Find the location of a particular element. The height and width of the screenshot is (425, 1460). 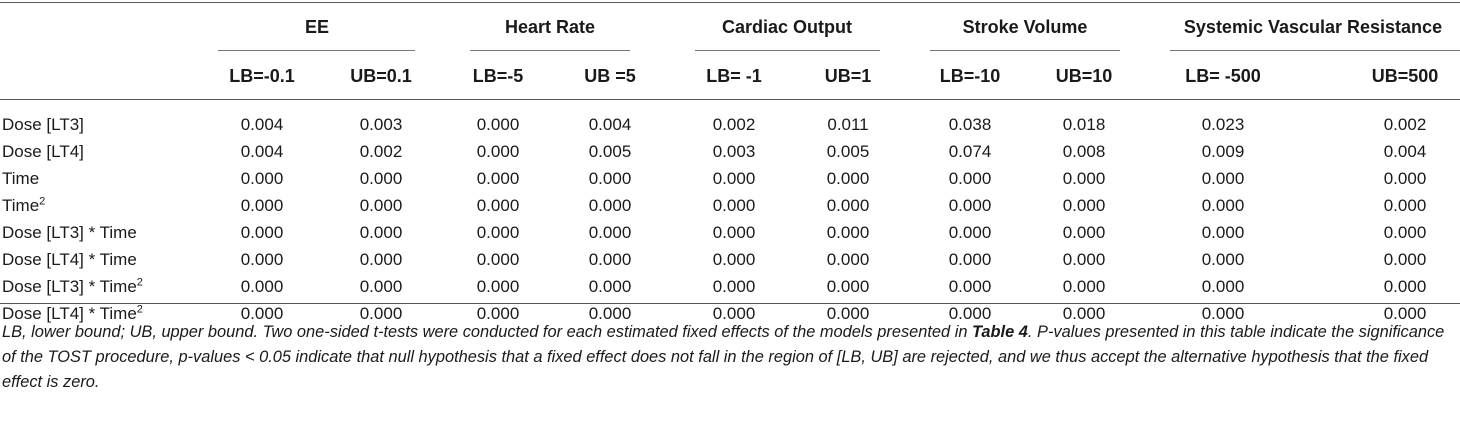

table-cell: 0.074 is located at coordinates (970, 151).